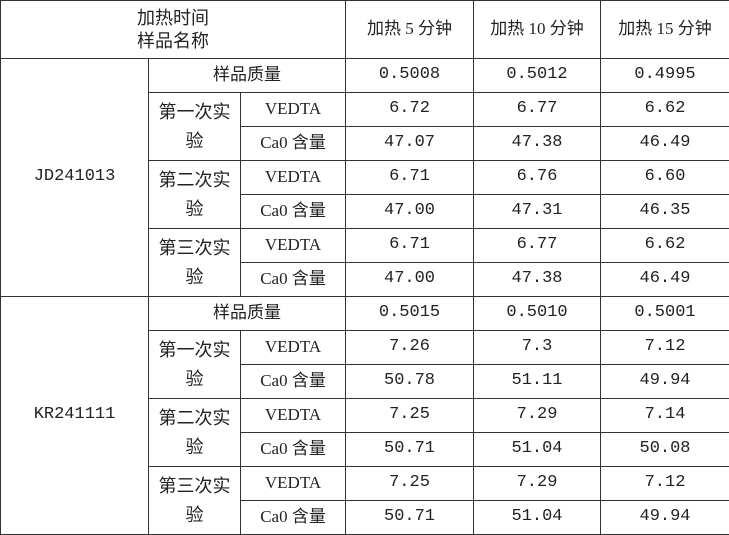 The width and height of the screenshot is (729, 535). I want to click on table-row: 加热时间样品名称加热 5 分钟加热 10 分钟加热 15 分钟, so click(365, 30).